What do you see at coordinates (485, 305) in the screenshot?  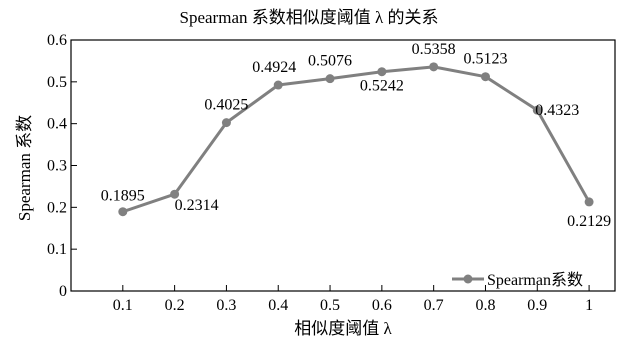 I see `x-tick-label: 0.8` at bounding box center [485, 305].